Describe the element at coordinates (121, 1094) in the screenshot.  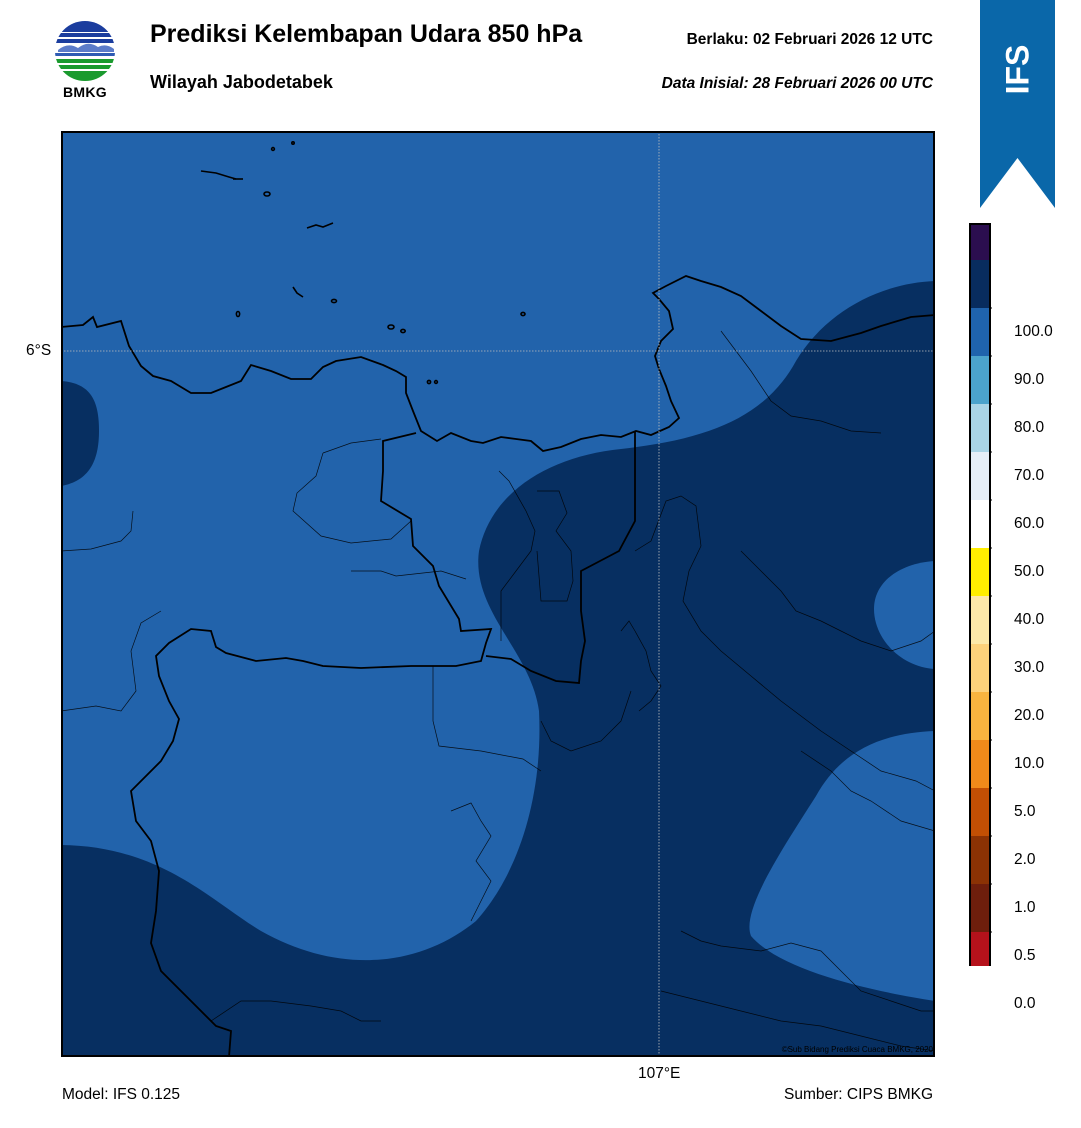
I see `model-label: Model: IFS 0.125` at that location.